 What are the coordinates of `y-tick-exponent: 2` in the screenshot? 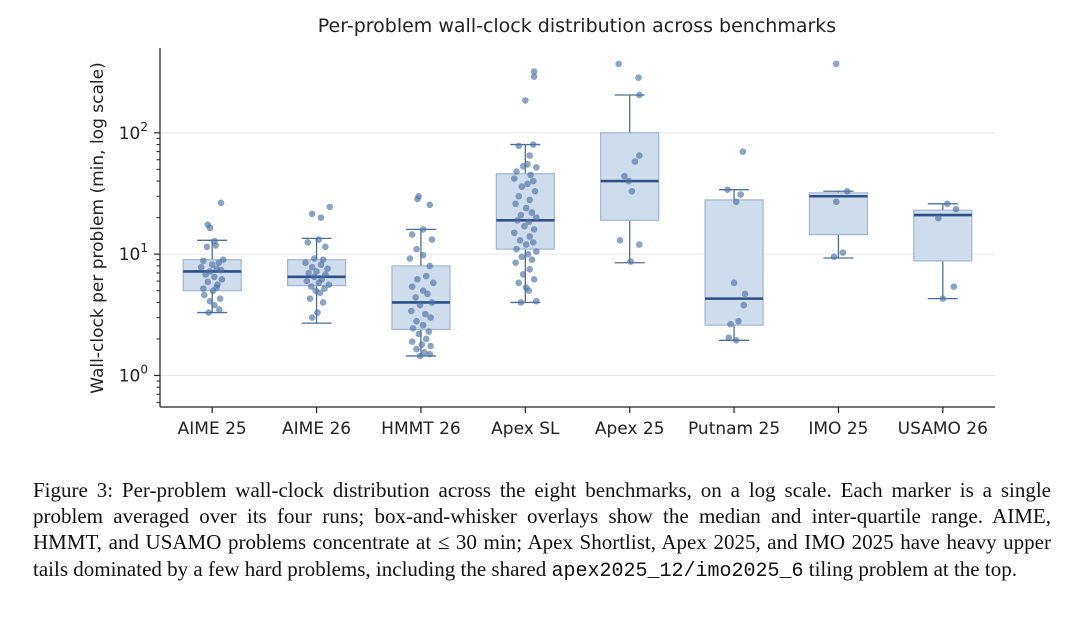 It's located at (144, 127).